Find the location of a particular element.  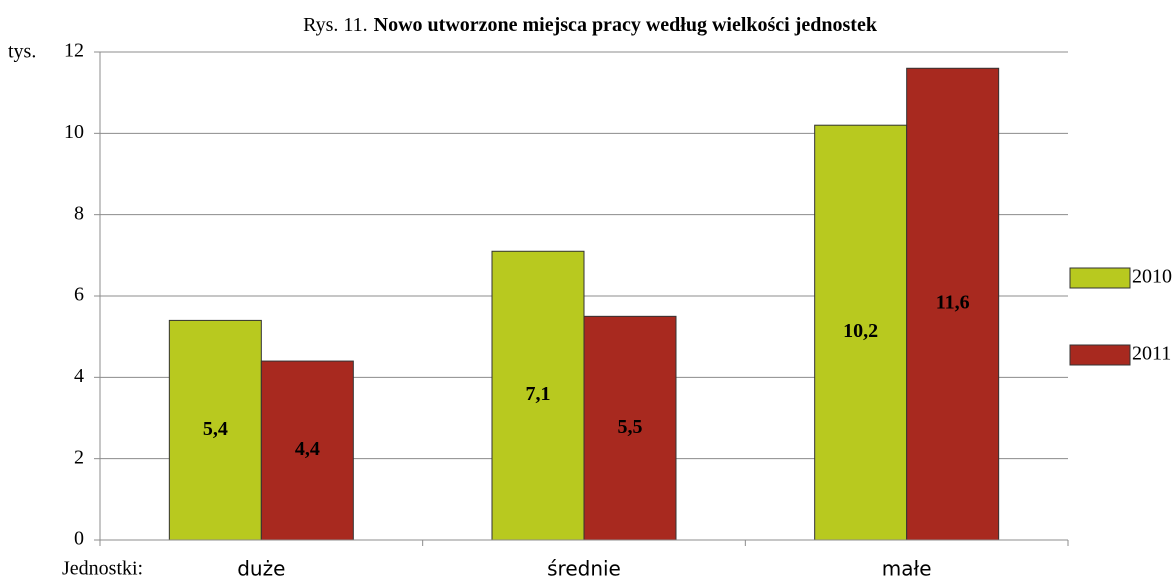

y-tick-label: 2 is located at coordinates (79, 457).